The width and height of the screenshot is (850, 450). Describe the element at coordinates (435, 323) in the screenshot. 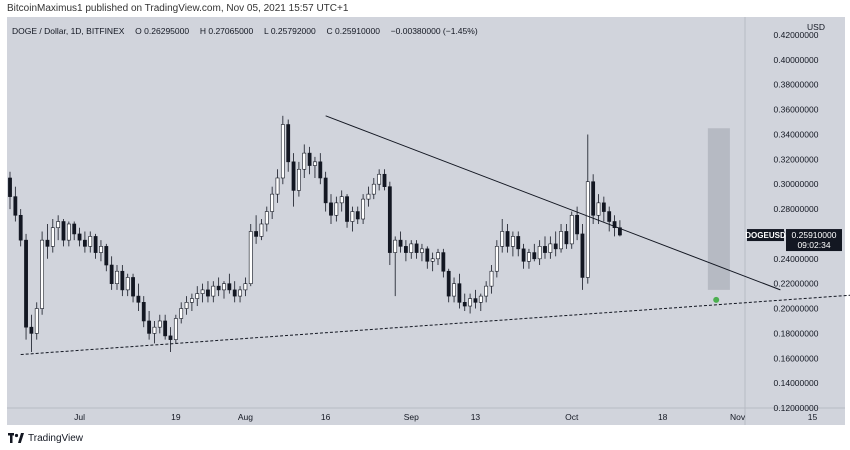

I see `ascending-support-line` at that location.